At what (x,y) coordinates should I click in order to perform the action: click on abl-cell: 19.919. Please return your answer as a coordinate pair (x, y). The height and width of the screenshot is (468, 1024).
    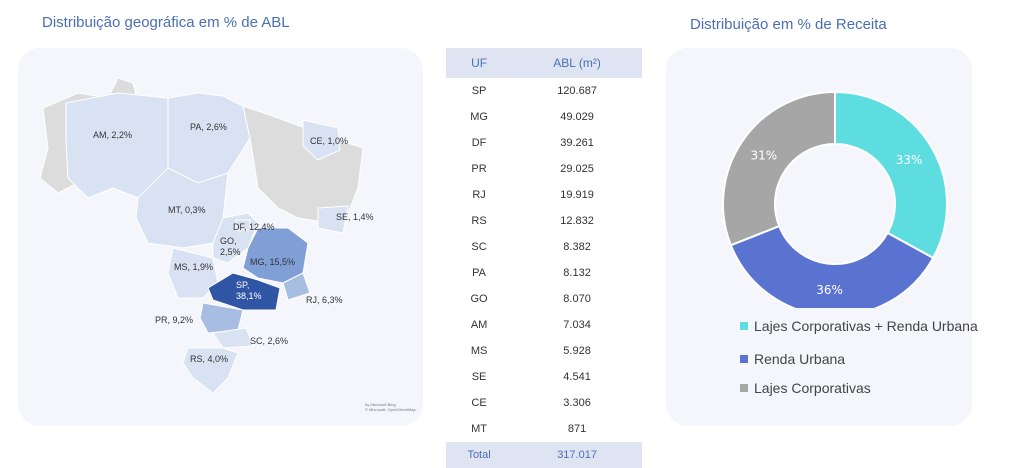
    Looking at the image, I should click on (577, 195).